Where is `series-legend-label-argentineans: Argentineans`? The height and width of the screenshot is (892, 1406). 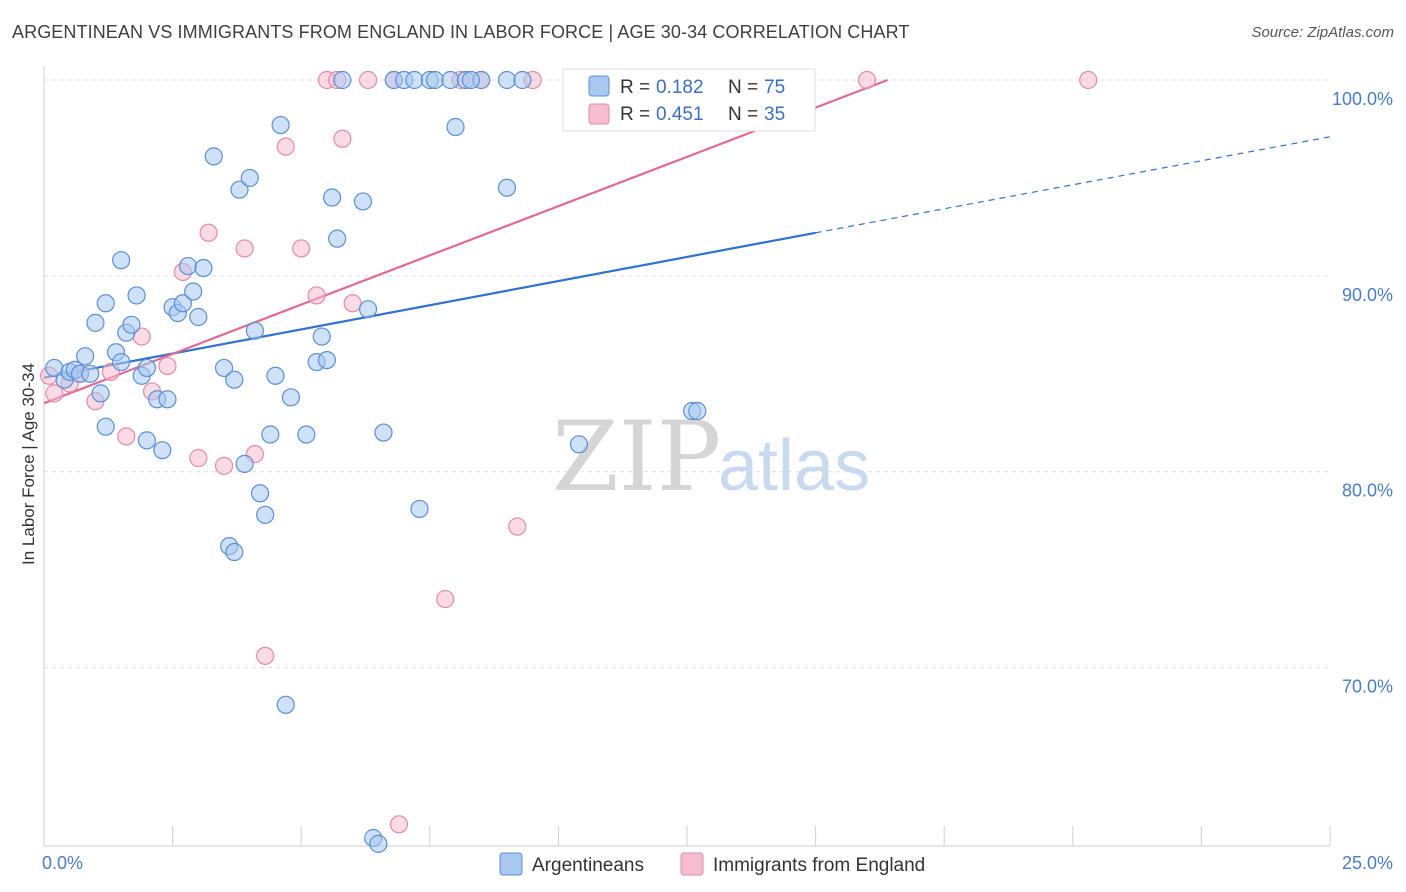
series-legend-label-argentineans: Argentineans is located at coordinates (588, 865).